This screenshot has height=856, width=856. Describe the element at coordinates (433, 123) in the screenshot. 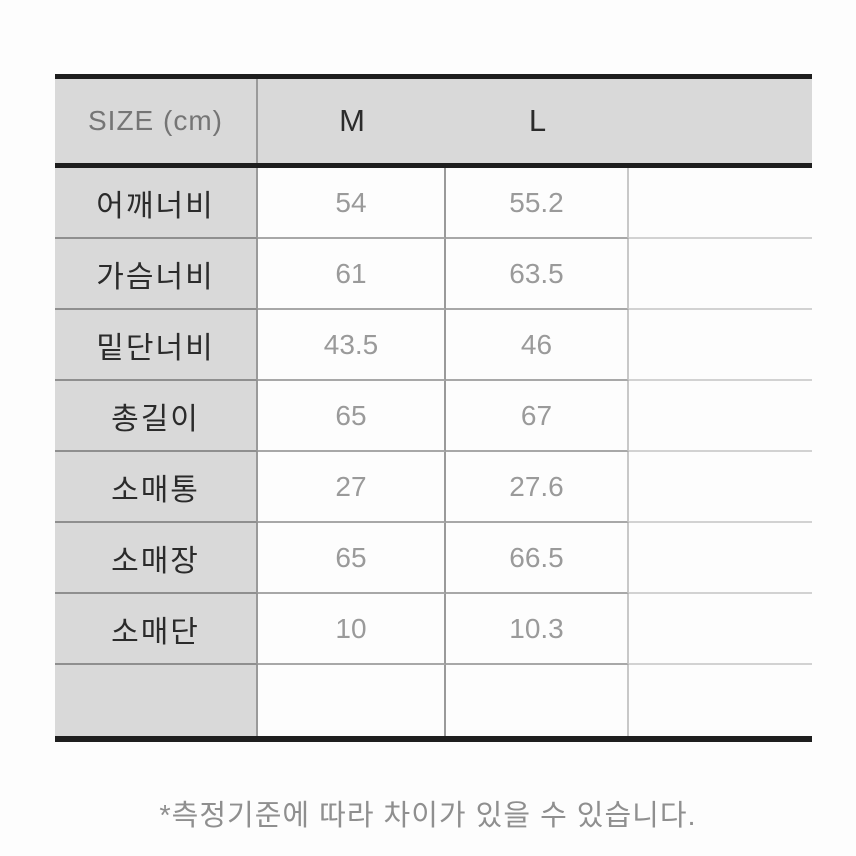

I see `table-header-row: SIZE (cm) M L` at that location.